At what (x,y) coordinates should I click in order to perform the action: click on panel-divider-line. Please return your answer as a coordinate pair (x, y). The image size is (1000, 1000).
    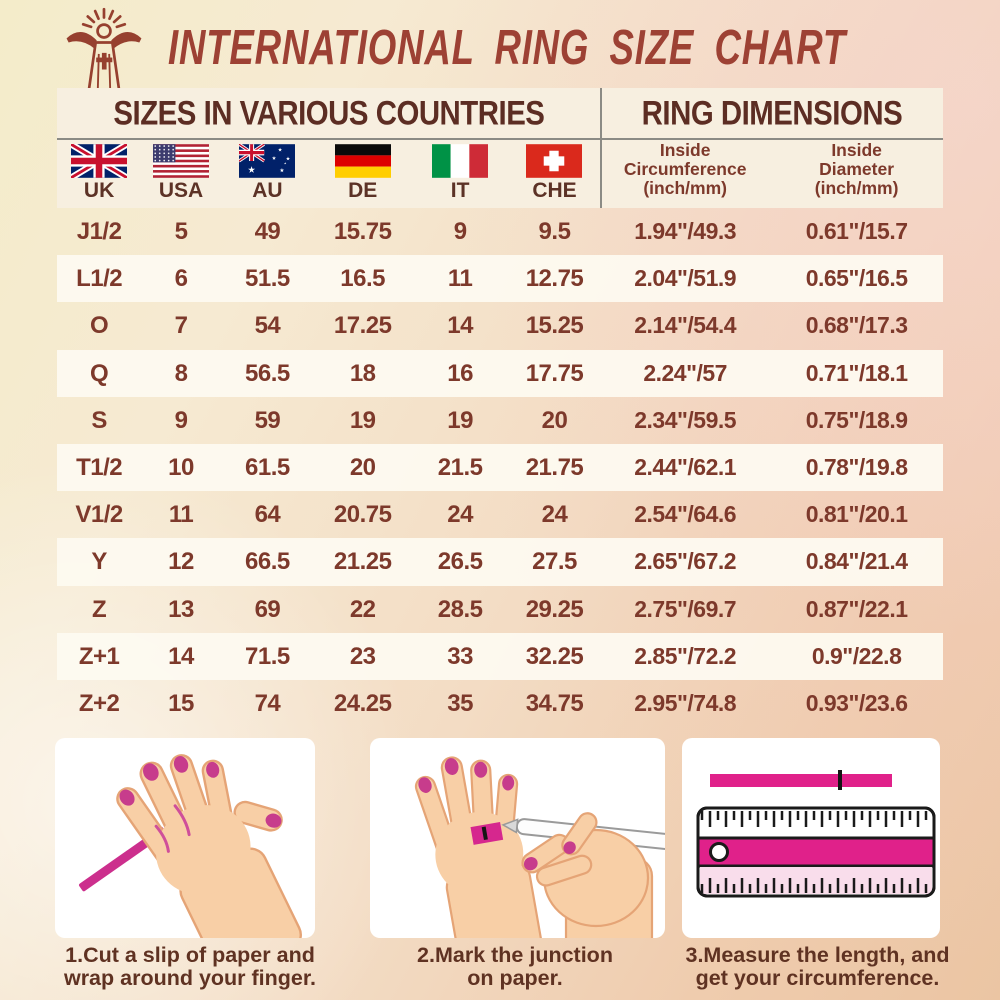
    Looking at the image, I should click on (601, 148).